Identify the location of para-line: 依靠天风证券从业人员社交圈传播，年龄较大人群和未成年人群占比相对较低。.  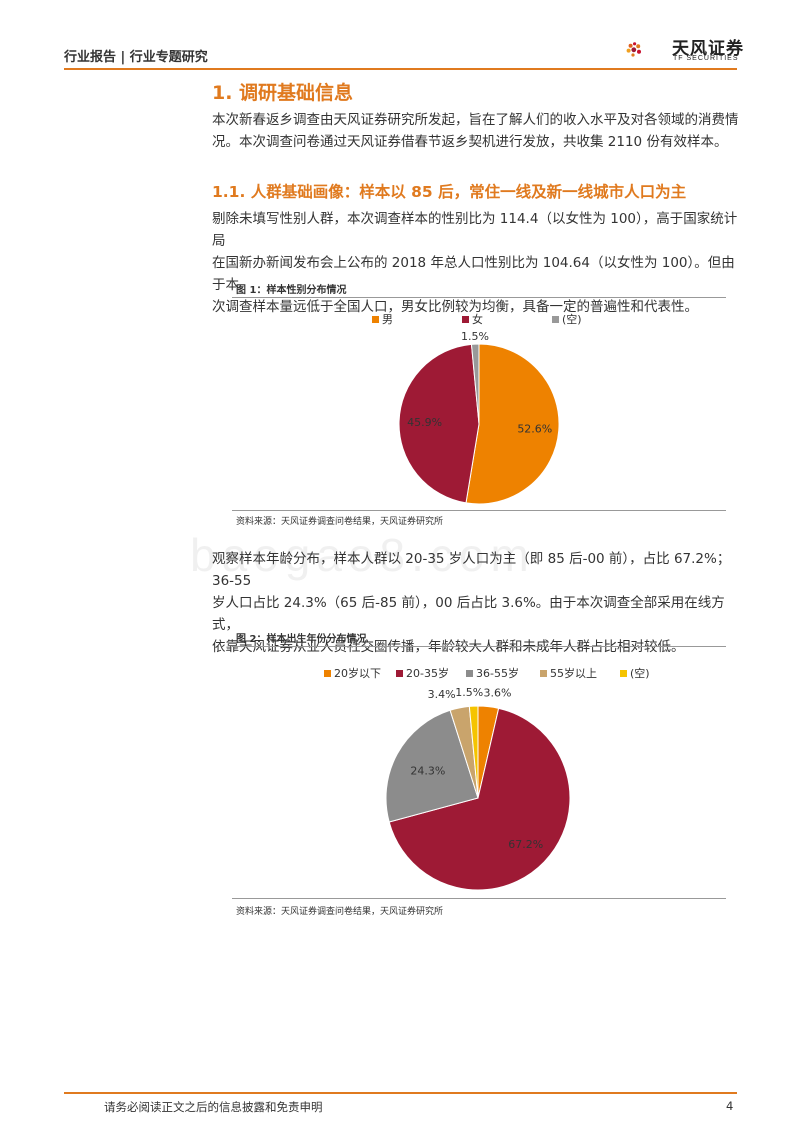
(448, 647).